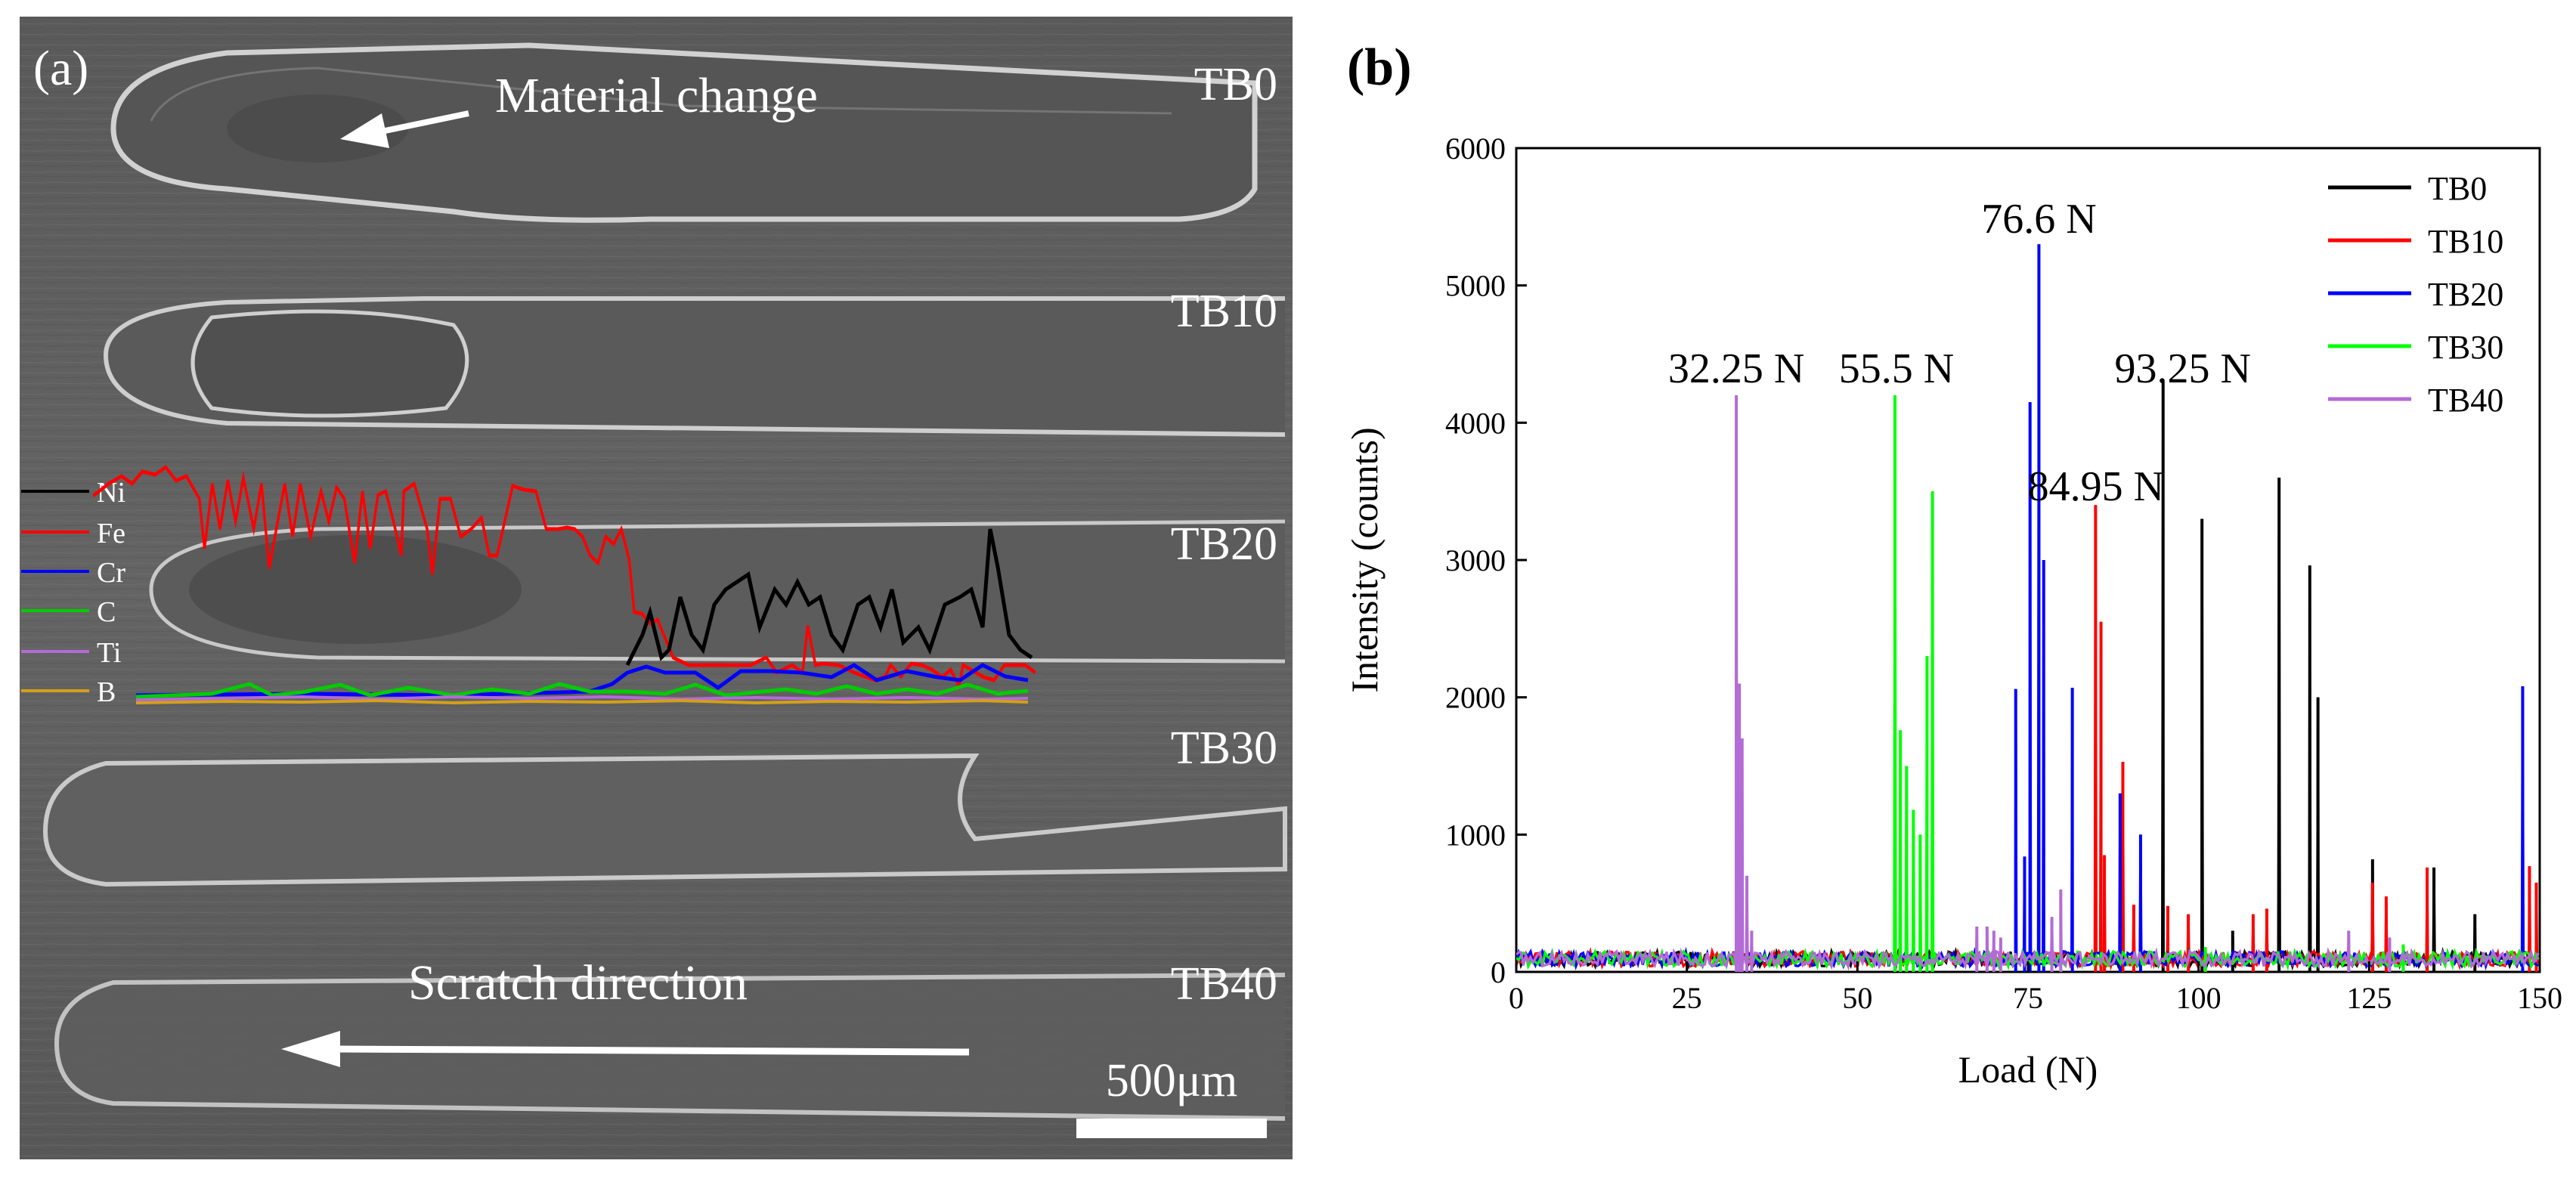  What do you see at coordinates (1498, 972) in the screenshot?
I see `y-tick-label-0: 0` at bounding box center [1498, 972].